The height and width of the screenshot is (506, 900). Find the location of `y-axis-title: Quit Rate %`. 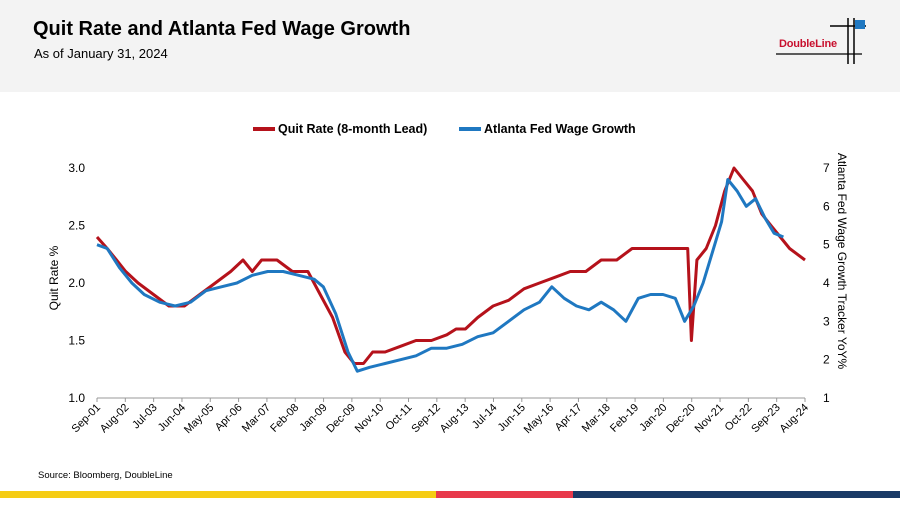

y-axis-title: Quit Rate % is located at coordinates (54, 277).